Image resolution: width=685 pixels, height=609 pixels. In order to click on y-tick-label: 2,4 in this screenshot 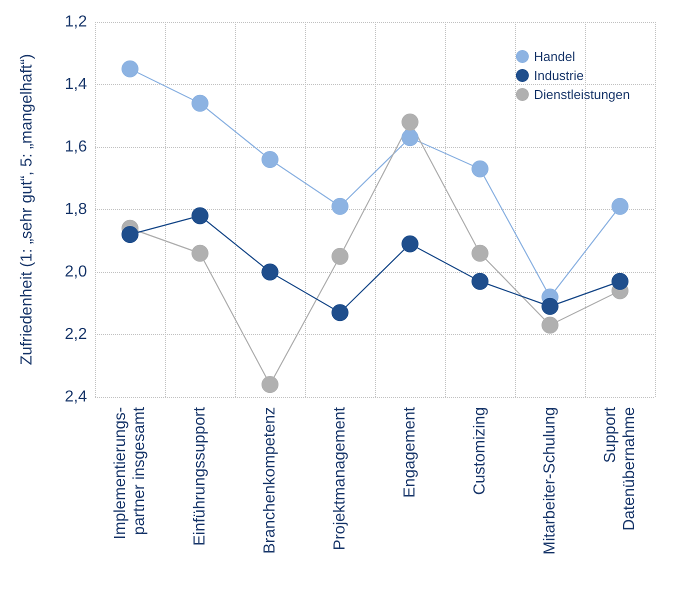, I will do `click(76, 397)`.